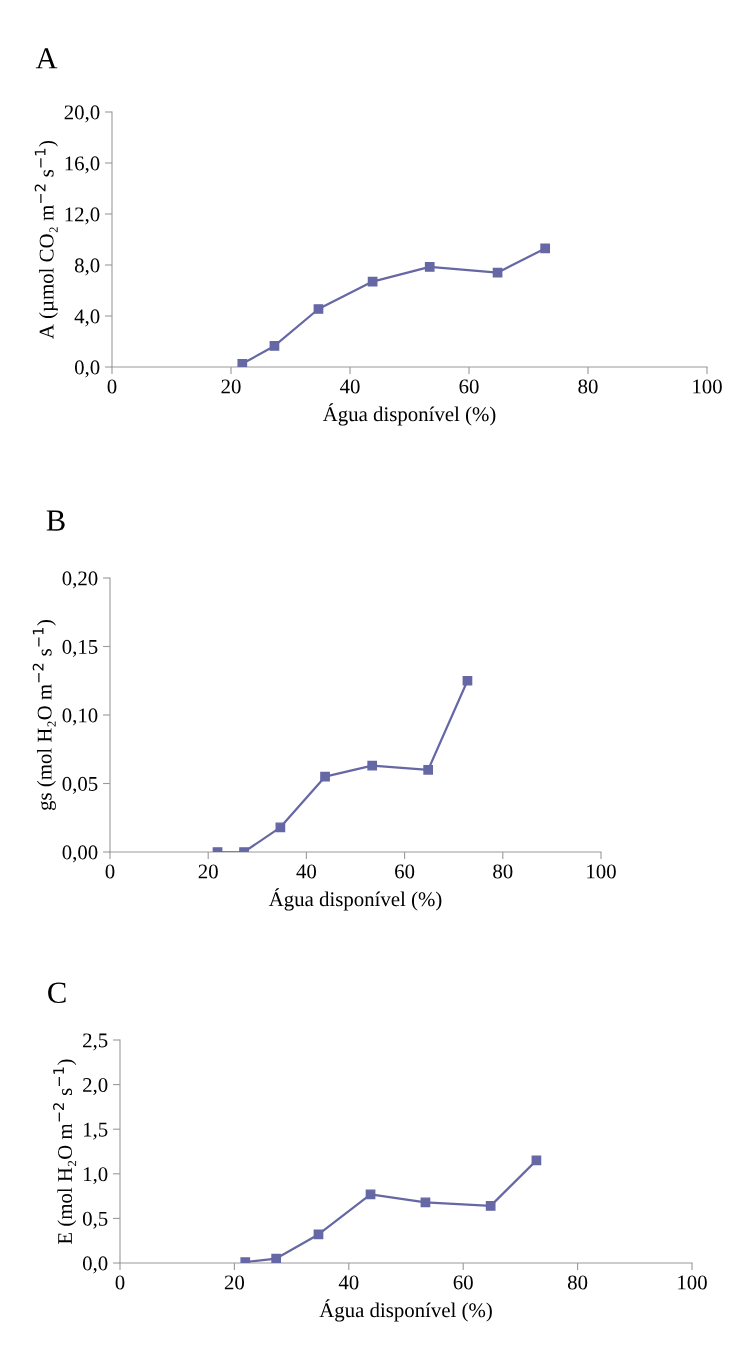  What do you see at coordinates (82, 216) in the screenshot?
I see `y-tick-label: 12,0` at bounding box center [82, 216].